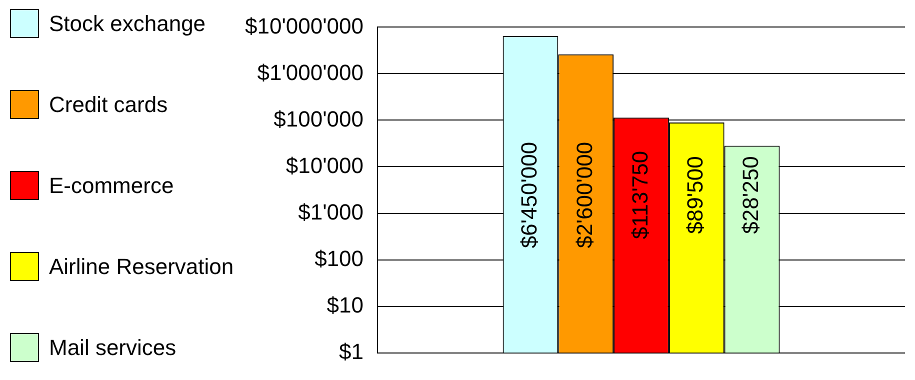 The height and width of the screenshot is (380, 915). I want to click on data-label: $89'500, so click(695, 195).